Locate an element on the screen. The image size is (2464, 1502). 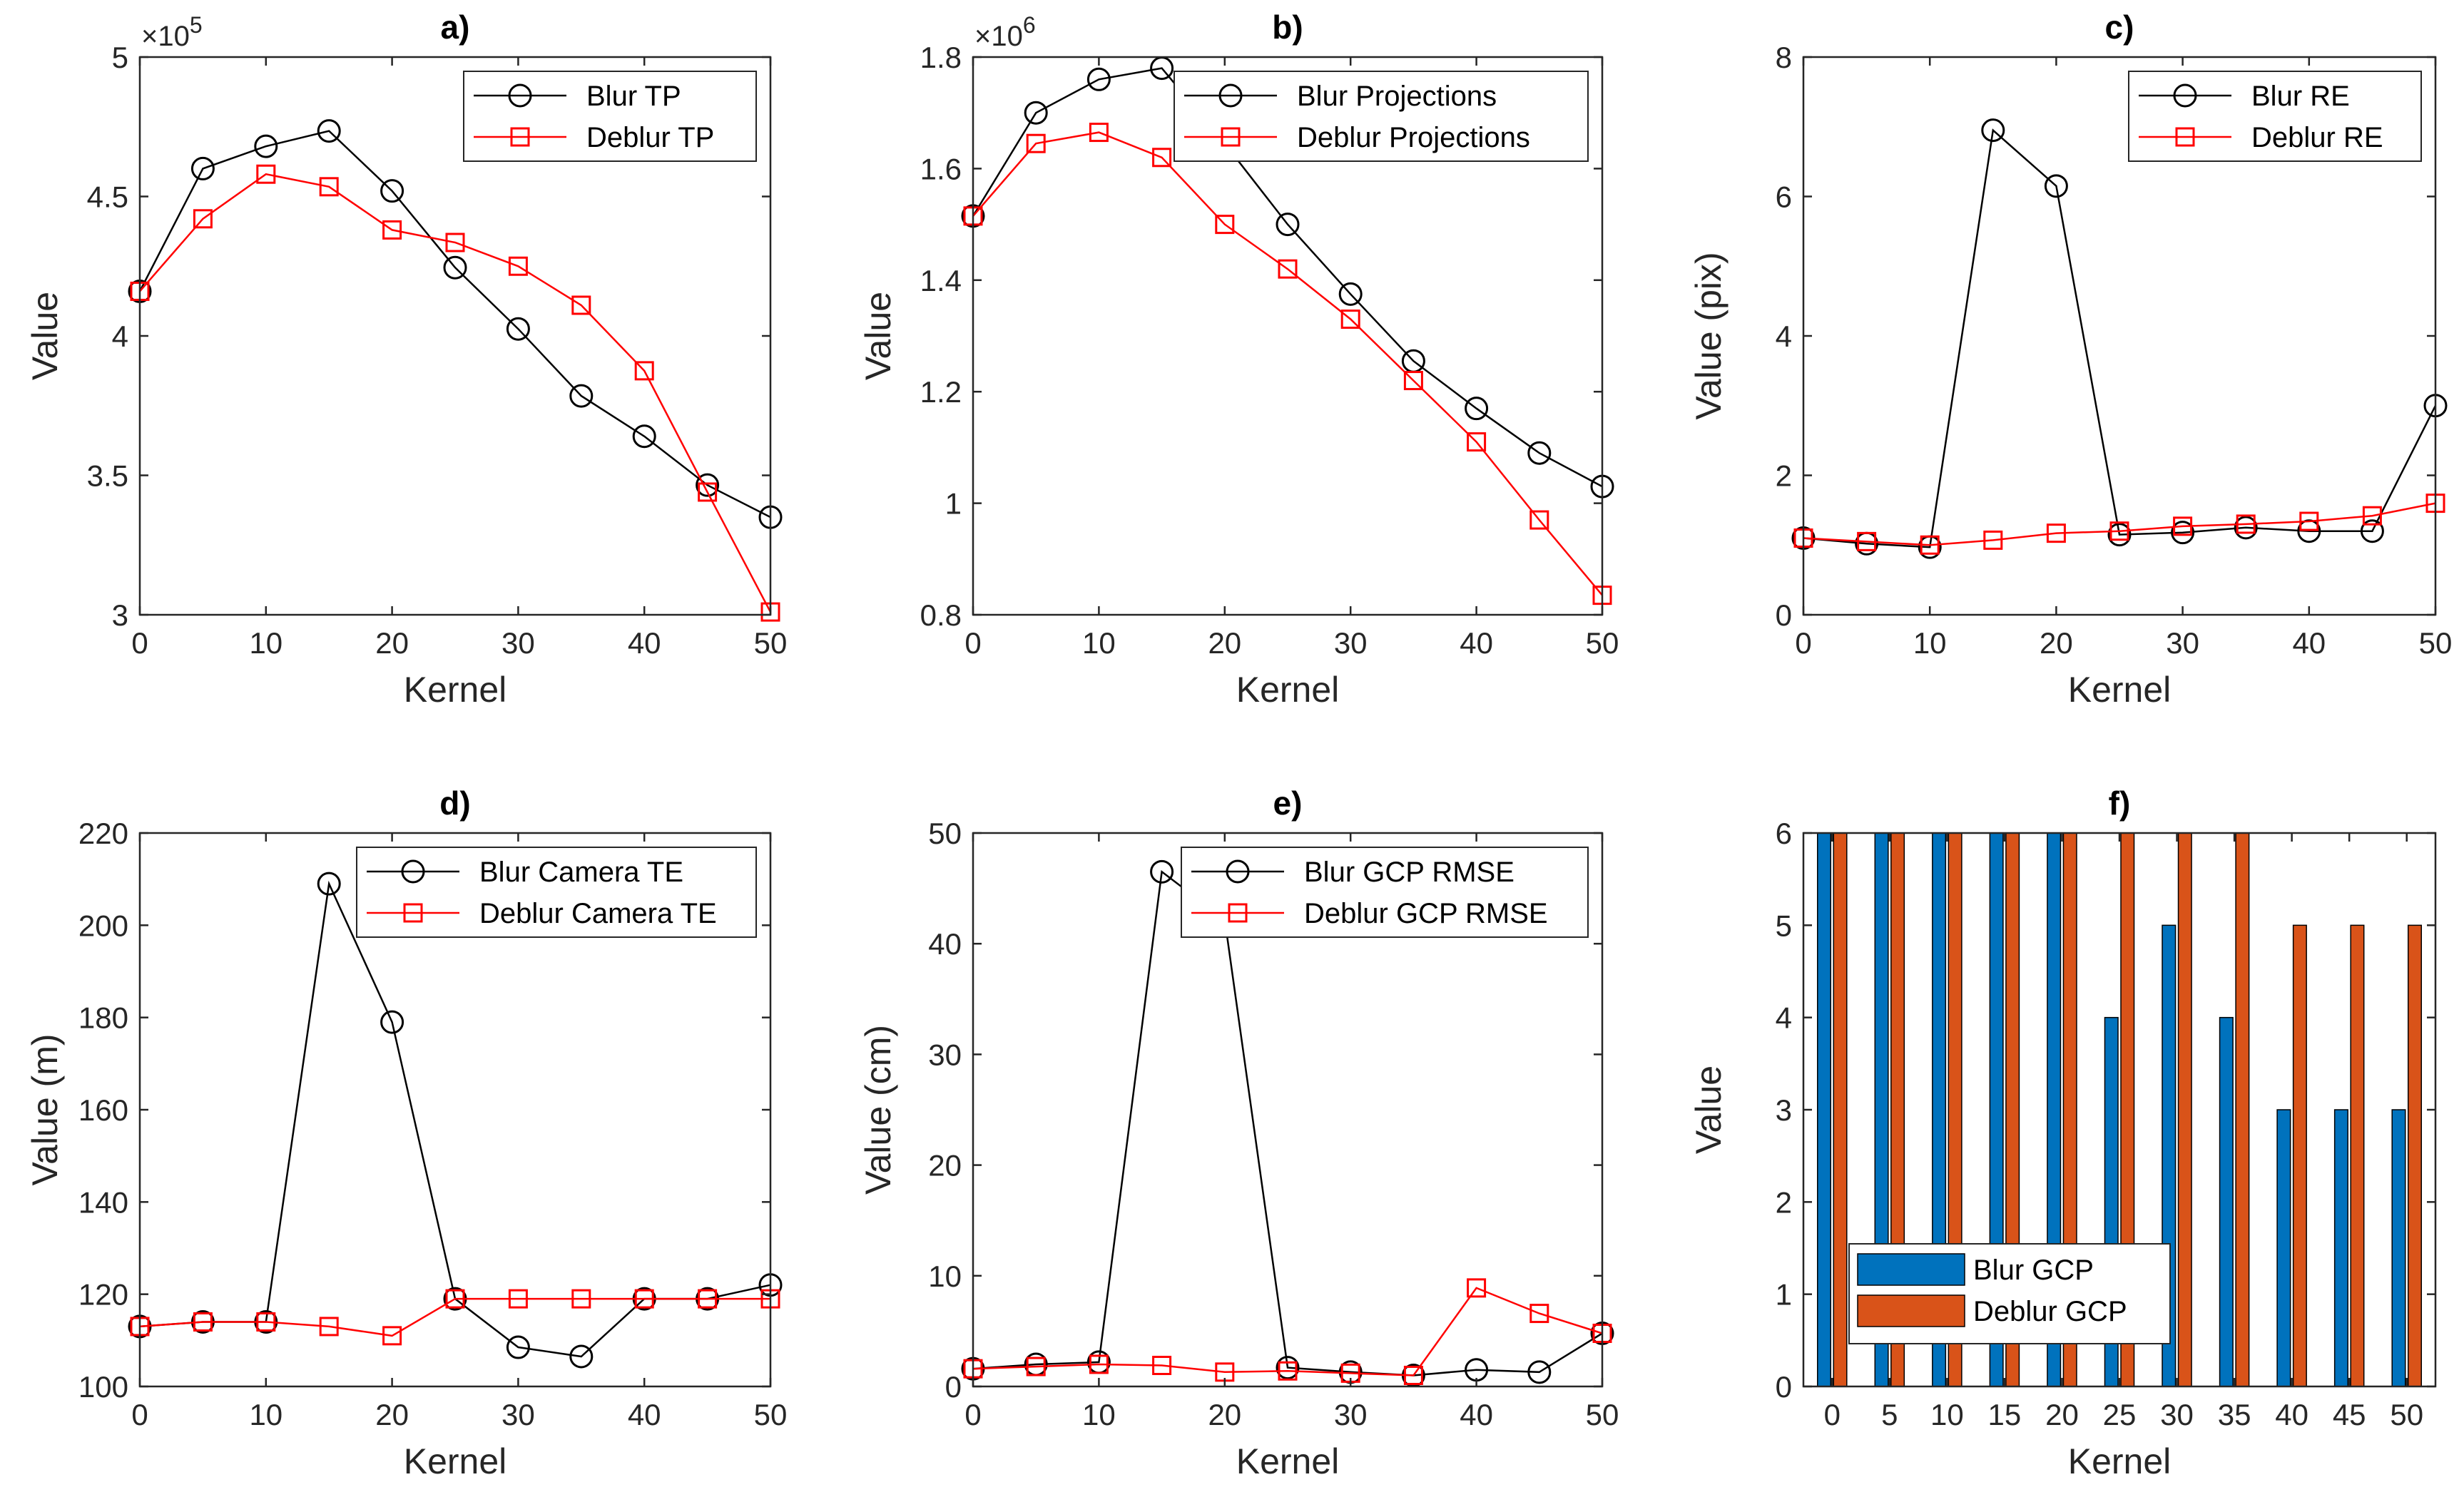
legend-label: Deblur Camera TE is located at coordinates (598, 914).